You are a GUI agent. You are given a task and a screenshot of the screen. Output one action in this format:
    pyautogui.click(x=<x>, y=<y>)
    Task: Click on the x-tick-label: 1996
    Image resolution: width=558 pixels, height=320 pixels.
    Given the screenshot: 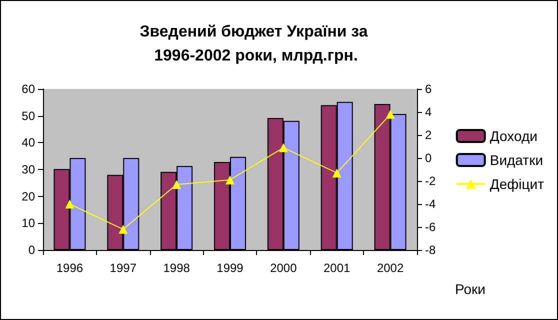 What is the action you would take?
    pyautogui.click(x=70, y=268)
    